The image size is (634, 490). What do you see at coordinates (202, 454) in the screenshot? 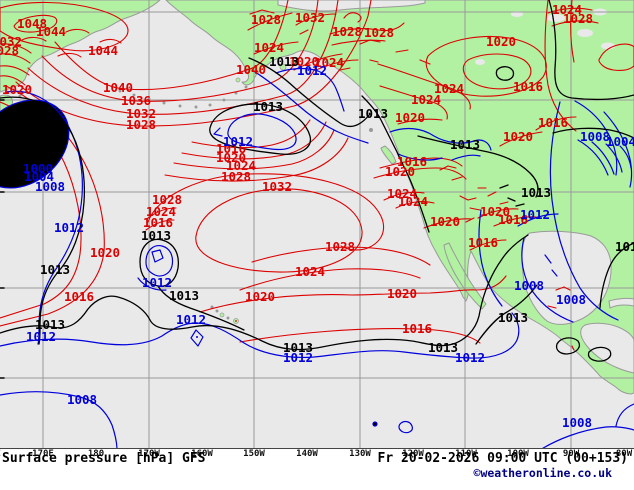
I see `tick-label-160W: 160W` at bounding box center [202, 454].